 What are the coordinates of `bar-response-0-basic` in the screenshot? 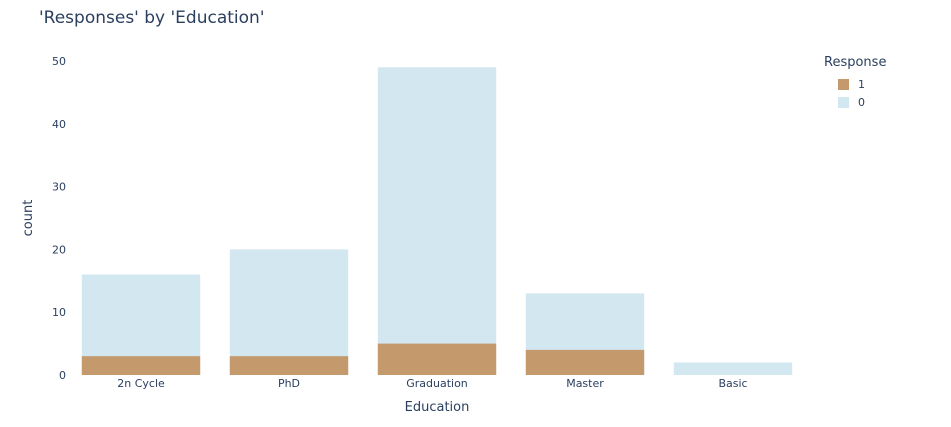 It's located at (733, 368).